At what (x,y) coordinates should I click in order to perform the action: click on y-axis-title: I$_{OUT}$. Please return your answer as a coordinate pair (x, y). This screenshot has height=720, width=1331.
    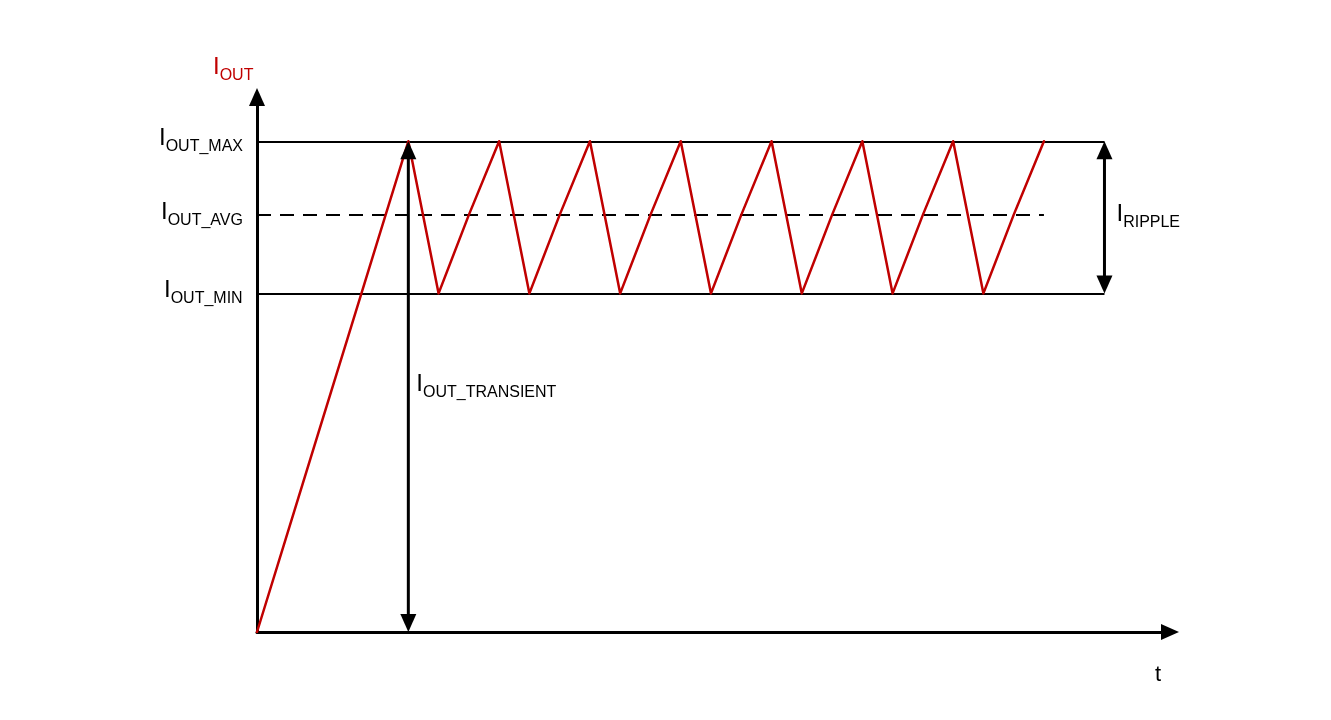
    Looking at the image, I should click on (233, 67).